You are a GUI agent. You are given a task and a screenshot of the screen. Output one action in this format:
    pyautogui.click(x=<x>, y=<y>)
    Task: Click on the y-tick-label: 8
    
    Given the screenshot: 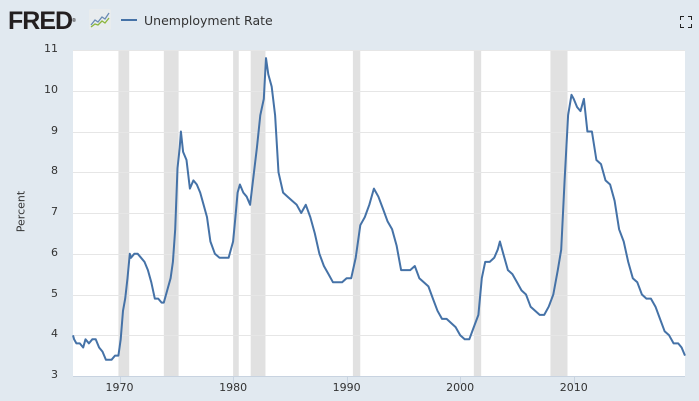 What is the action you would take?
    pyautogui.click(x=54, y=171)
    